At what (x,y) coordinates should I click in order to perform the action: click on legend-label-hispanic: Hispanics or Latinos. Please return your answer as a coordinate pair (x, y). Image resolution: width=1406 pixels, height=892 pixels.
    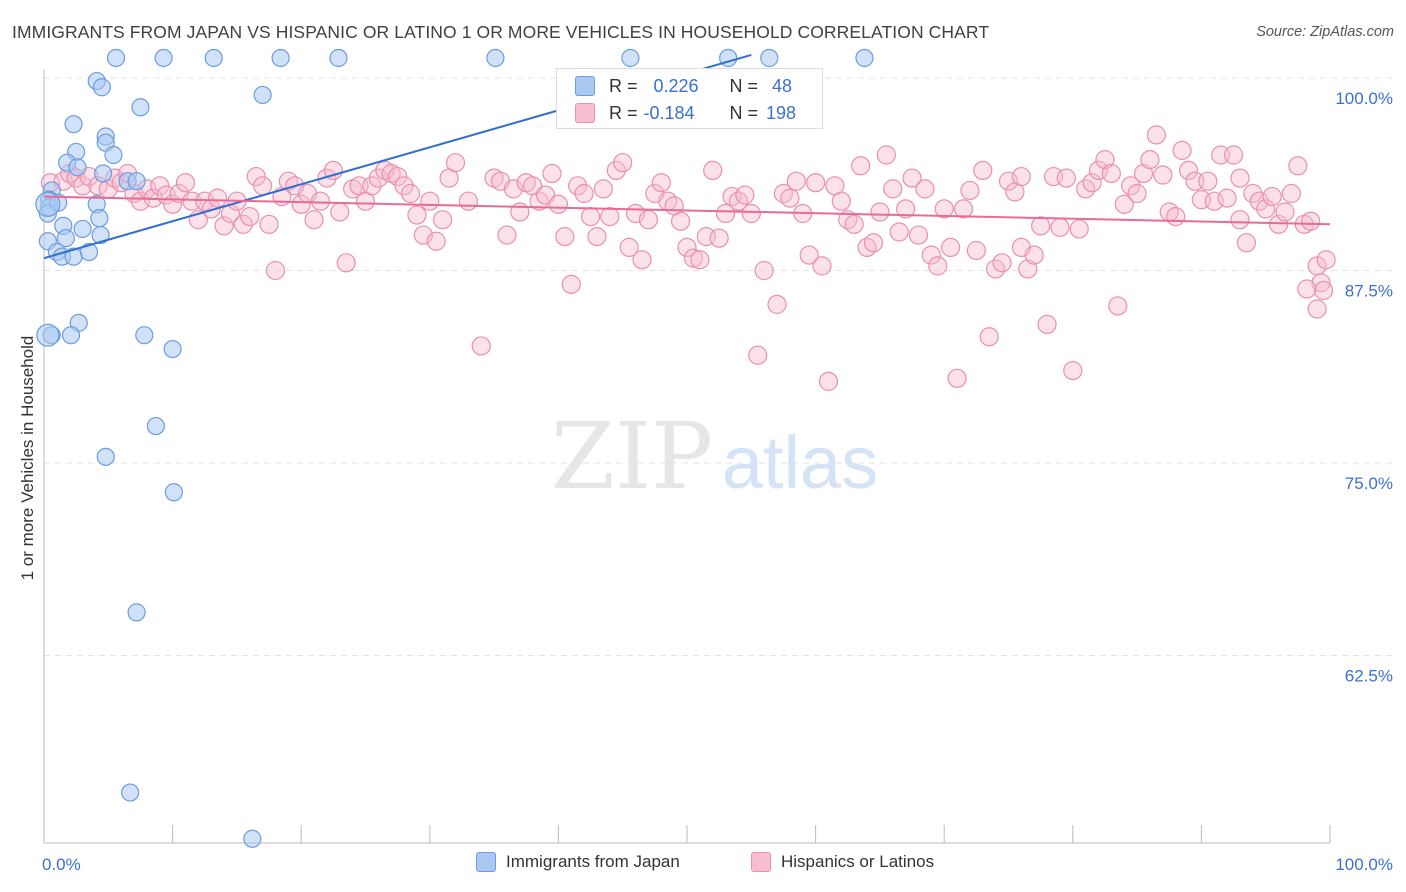
    Looking at the image, I should click on (858, 861).